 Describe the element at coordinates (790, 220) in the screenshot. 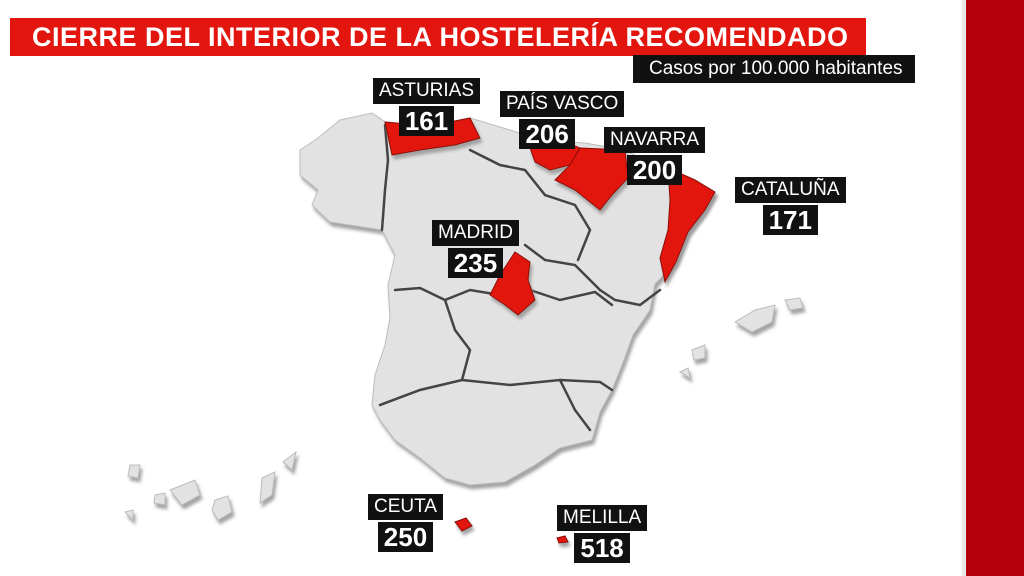

I see `region-value: 171` at that location.